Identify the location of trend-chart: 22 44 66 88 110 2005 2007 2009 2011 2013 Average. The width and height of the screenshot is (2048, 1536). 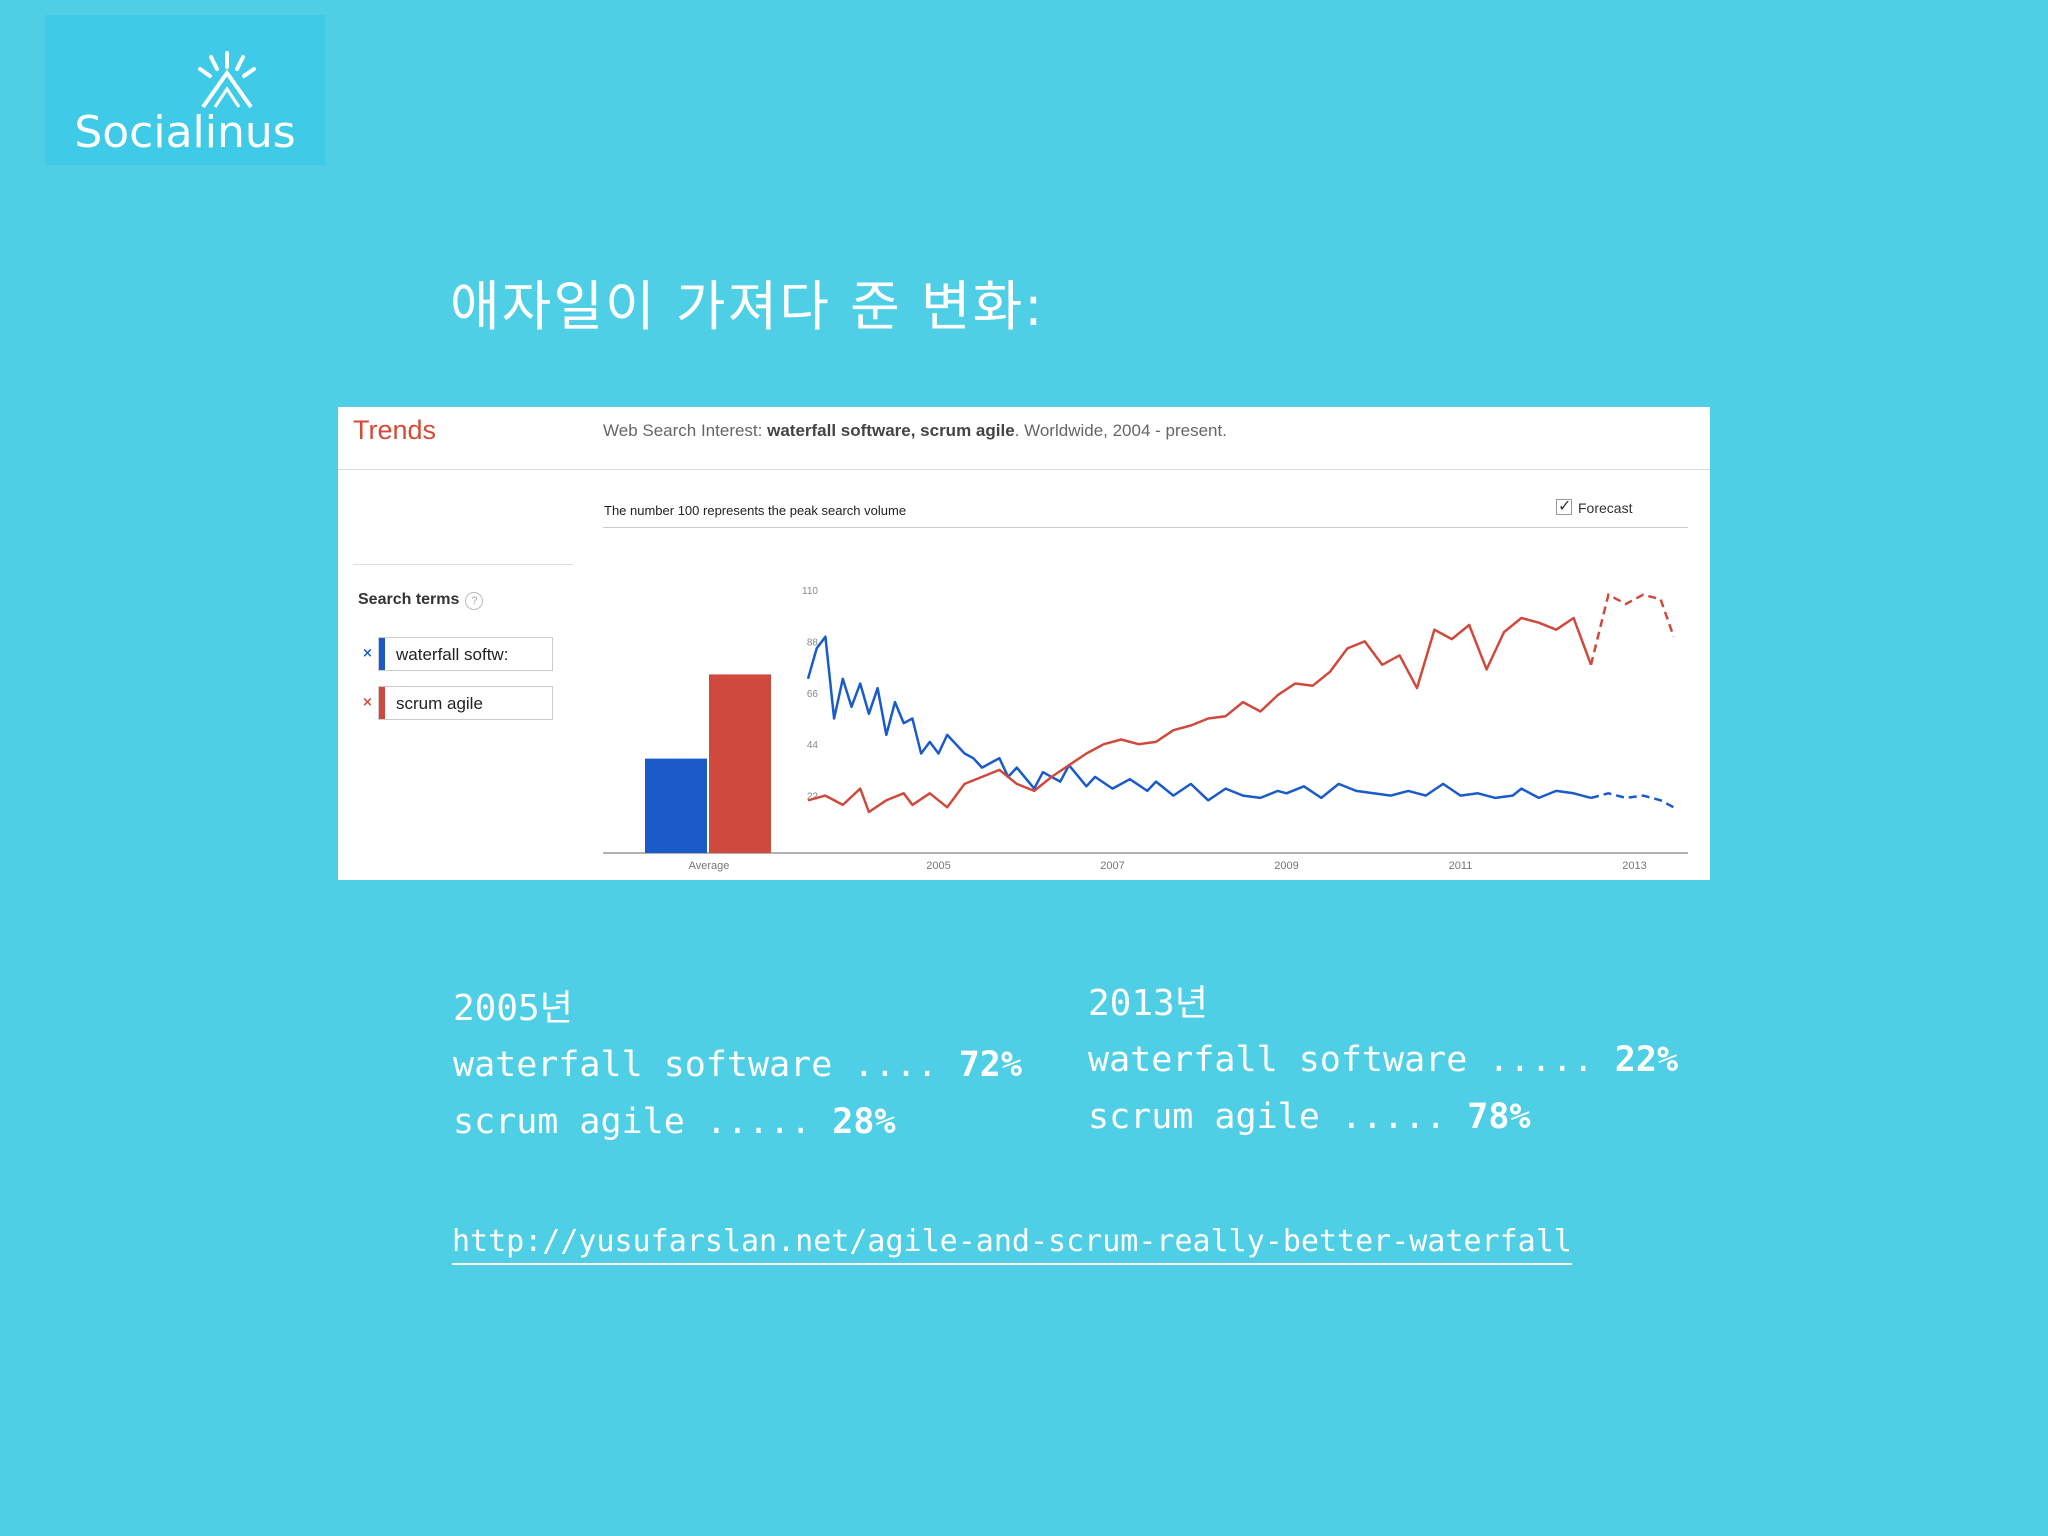
(1145, 729).